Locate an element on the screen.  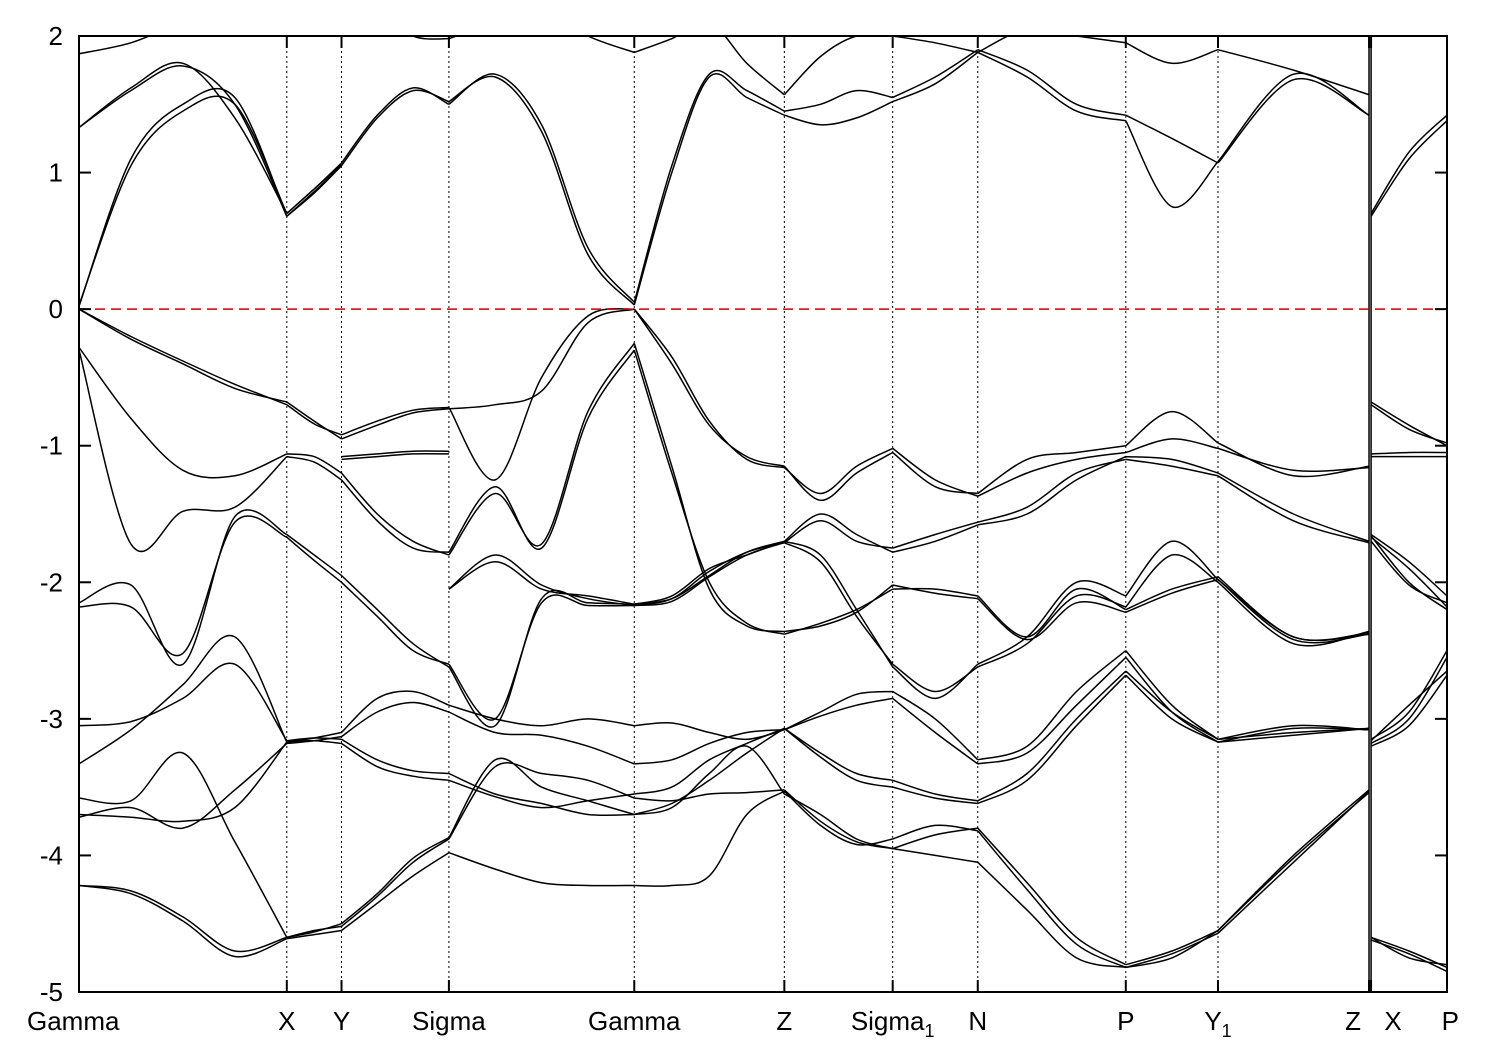
x-tick-label: P is located at coordinates (1450, 1021).